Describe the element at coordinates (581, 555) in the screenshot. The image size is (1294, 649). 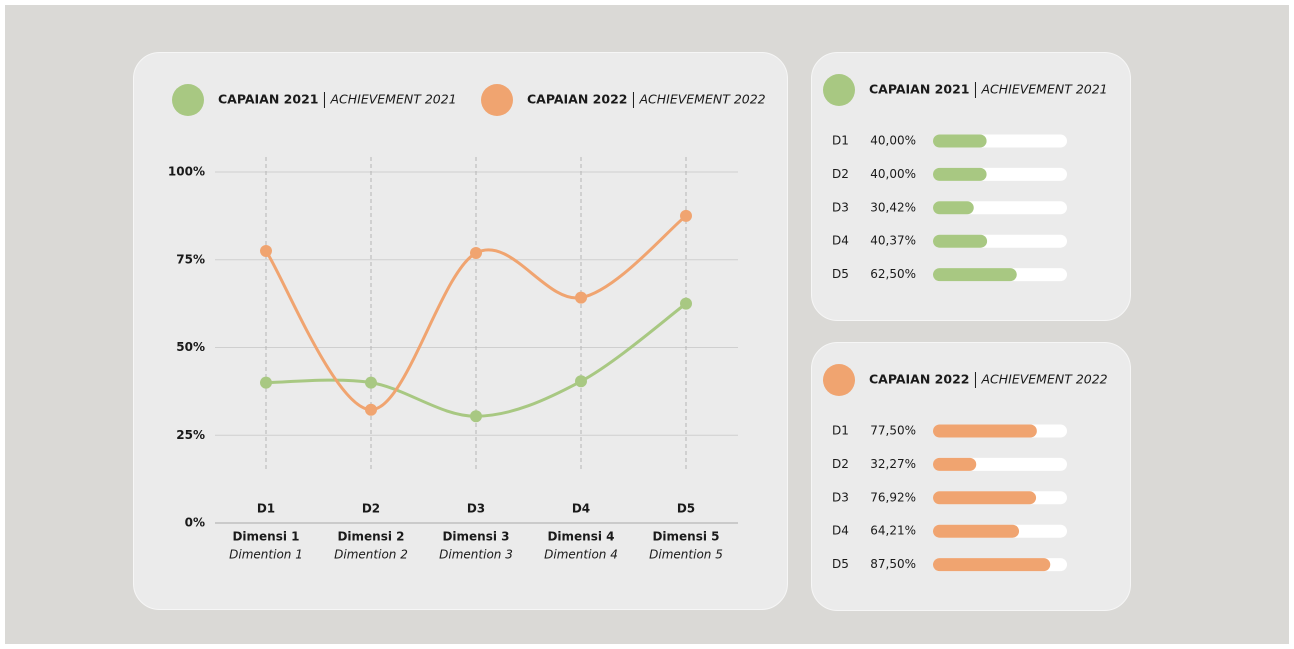
I see `x-category-label-en: Dimention 4` at that location.